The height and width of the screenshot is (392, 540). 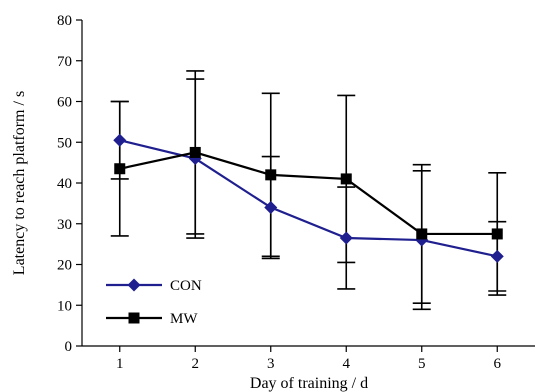 I want to click on x-tick-group: 1 2 3 4 5 6, so click(x=309, y=359).